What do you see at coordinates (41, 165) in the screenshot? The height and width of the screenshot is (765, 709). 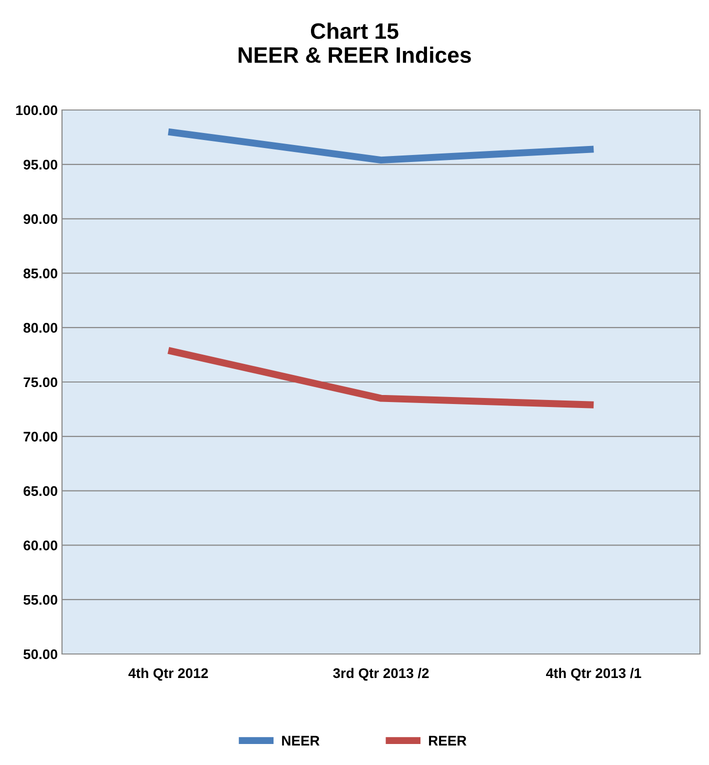 I see `y-tick-label: 95.00` at bounding box center [41, 165].